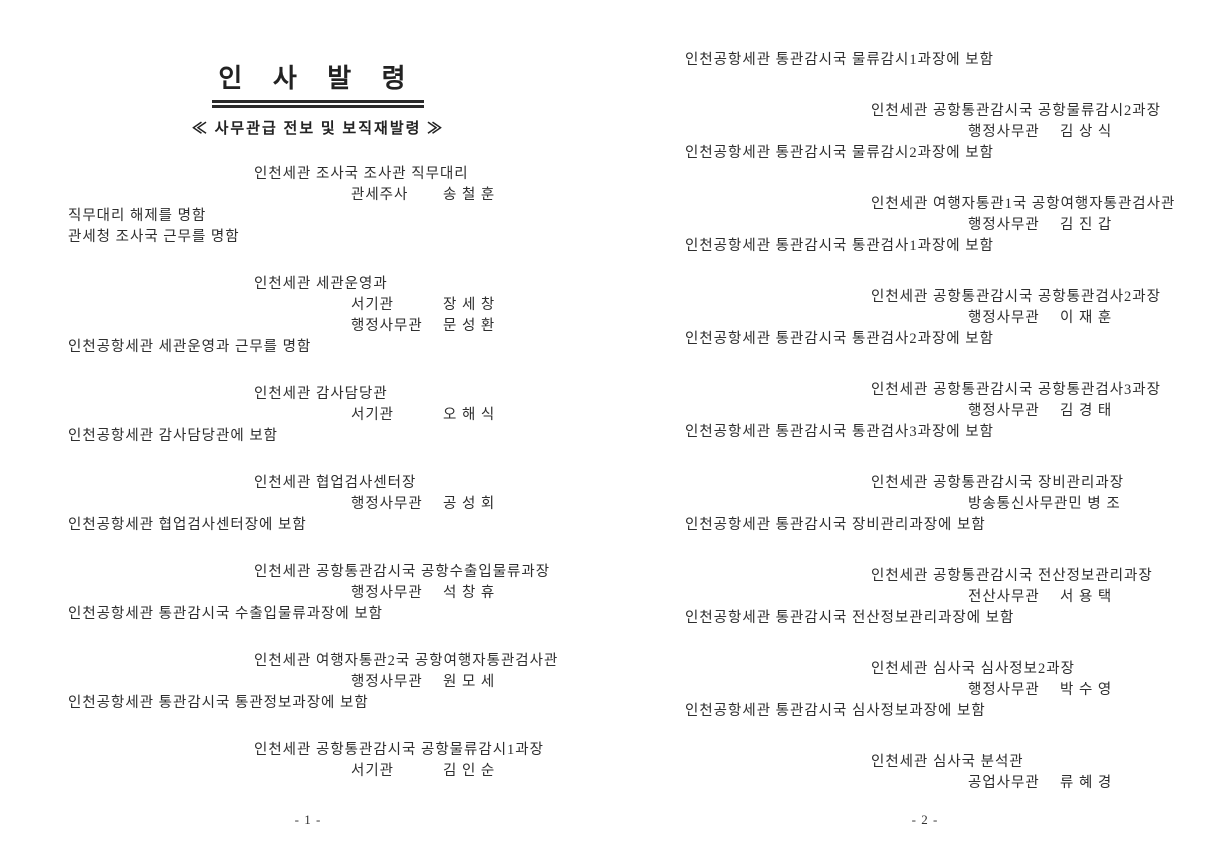 The width and height of the screenshot is (1221, 846). Describe the element at coordinates (173, 436) in the screenshot. I see `directive-line: 인천공항세관 감사담당관에 보함` at that location.